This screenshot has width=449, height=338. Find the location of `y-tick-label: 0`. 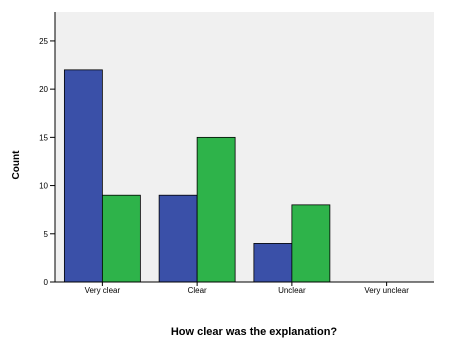

y-tick-label: 0 is located at coordinates (46, 282).